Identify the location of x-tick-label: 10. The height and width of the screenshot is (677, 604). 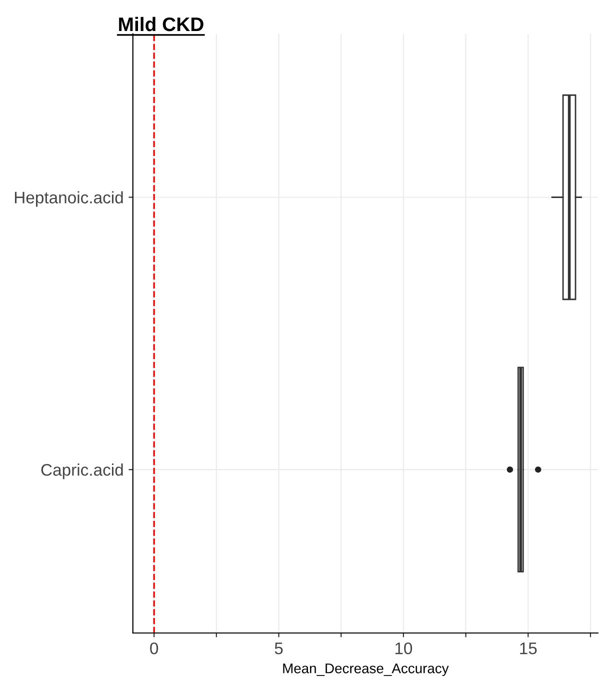
(403, 648).